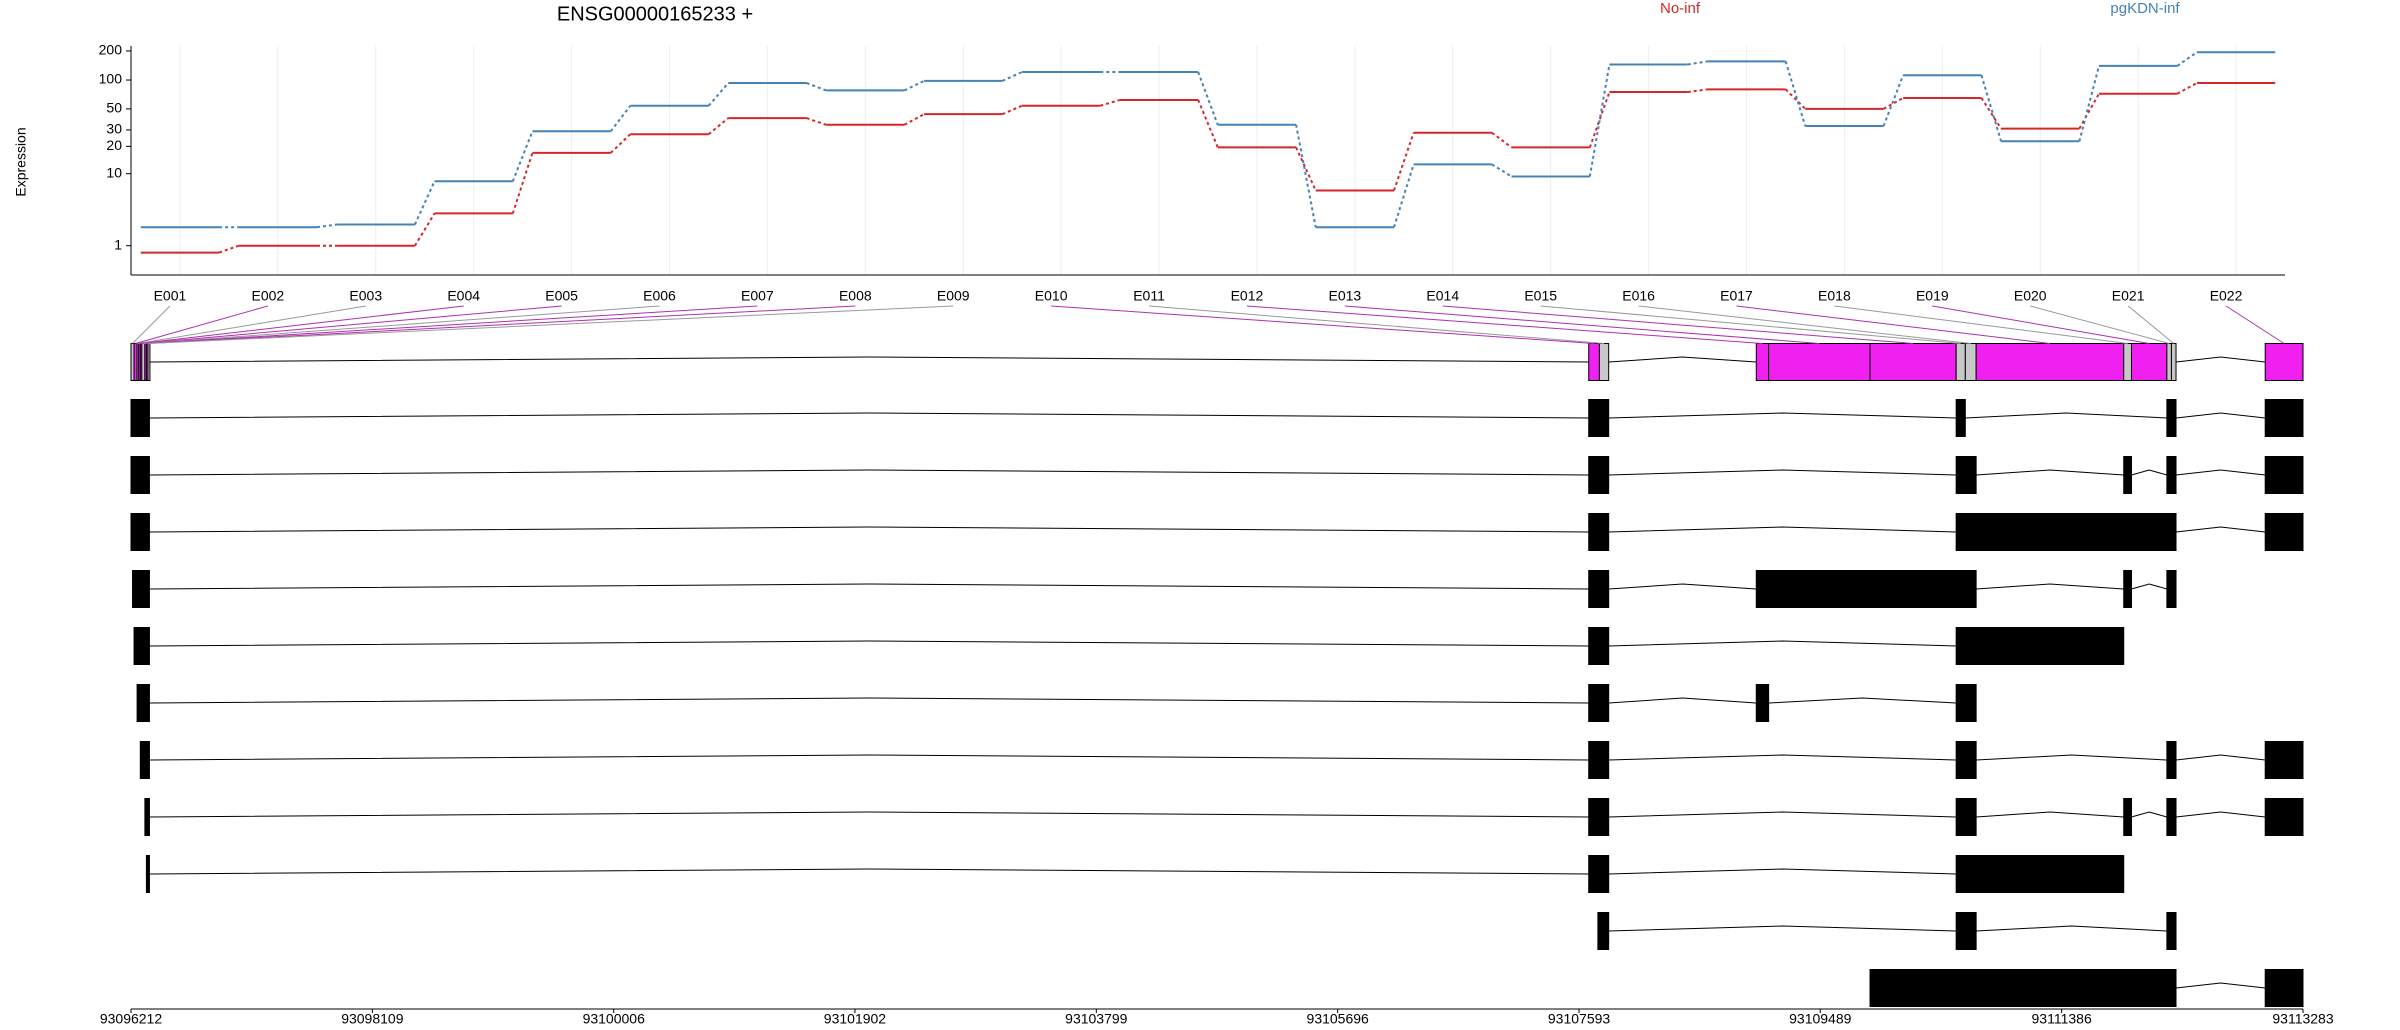 The width and height of the screenshot is (2400, 1030). I want to click on x-tick-label: E013, so click(1345, 296).